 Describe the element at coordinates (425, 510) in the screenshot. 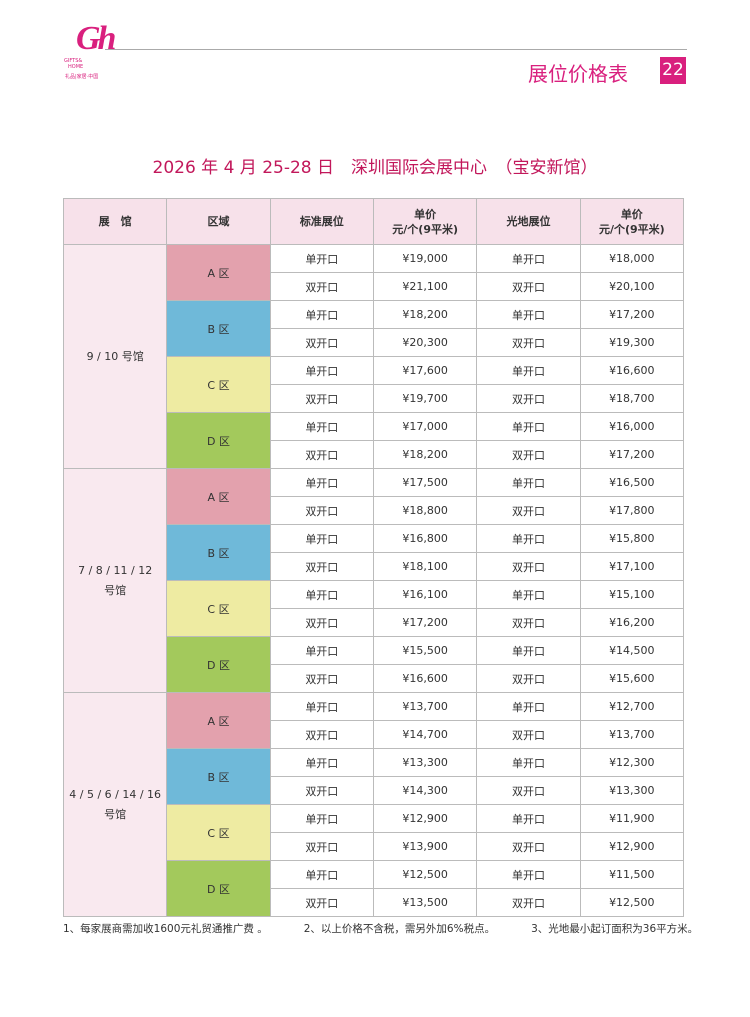

I see `cell: ¥18,800` at that location.